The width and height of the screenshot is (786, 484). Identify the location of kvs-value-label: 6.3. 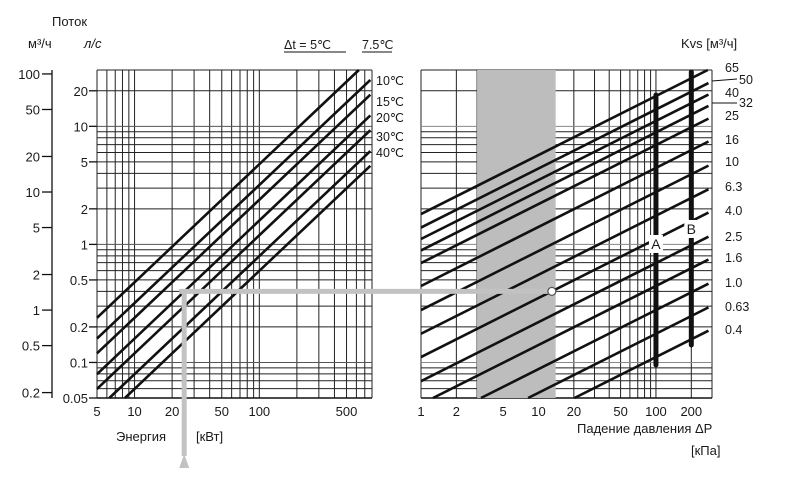
(733, 187).